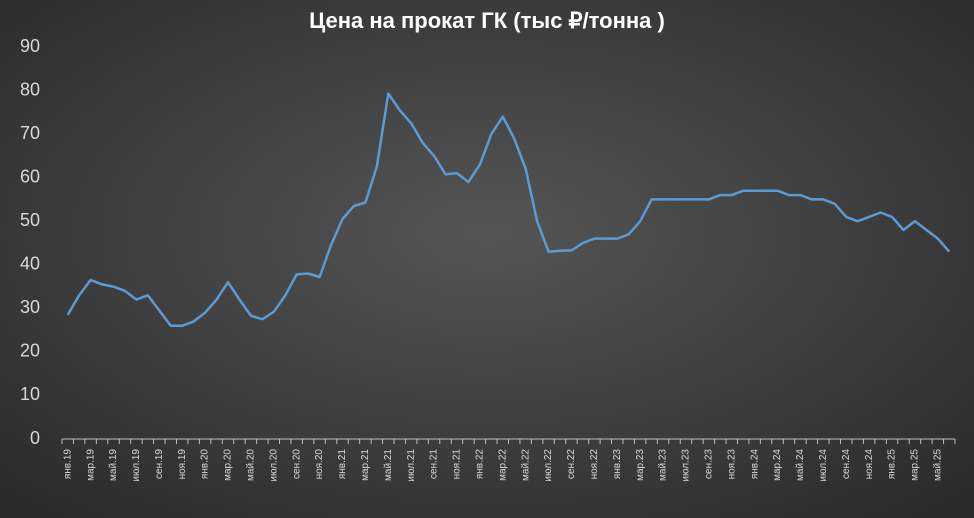  I want to click on x-tick-label: ноя.21, so click(457, 464).